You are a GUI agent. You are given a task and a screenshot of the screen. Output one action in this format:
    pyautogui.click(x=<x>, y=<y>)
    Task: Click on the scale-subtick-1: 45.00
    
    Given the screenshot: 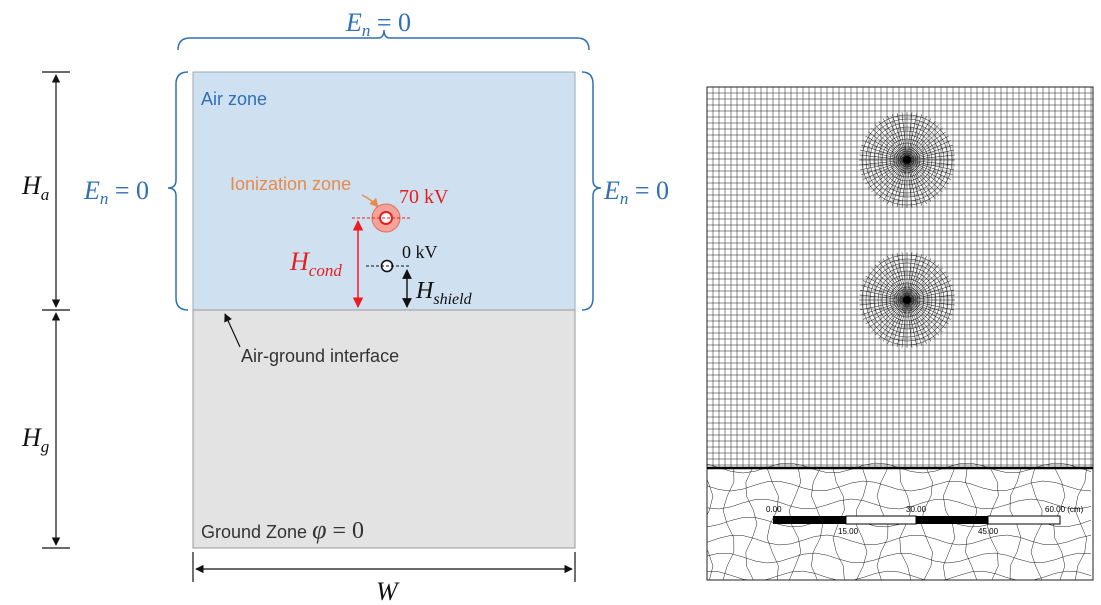 What is the action you would take?
    pyautogui.click(x=988, y=531)
    